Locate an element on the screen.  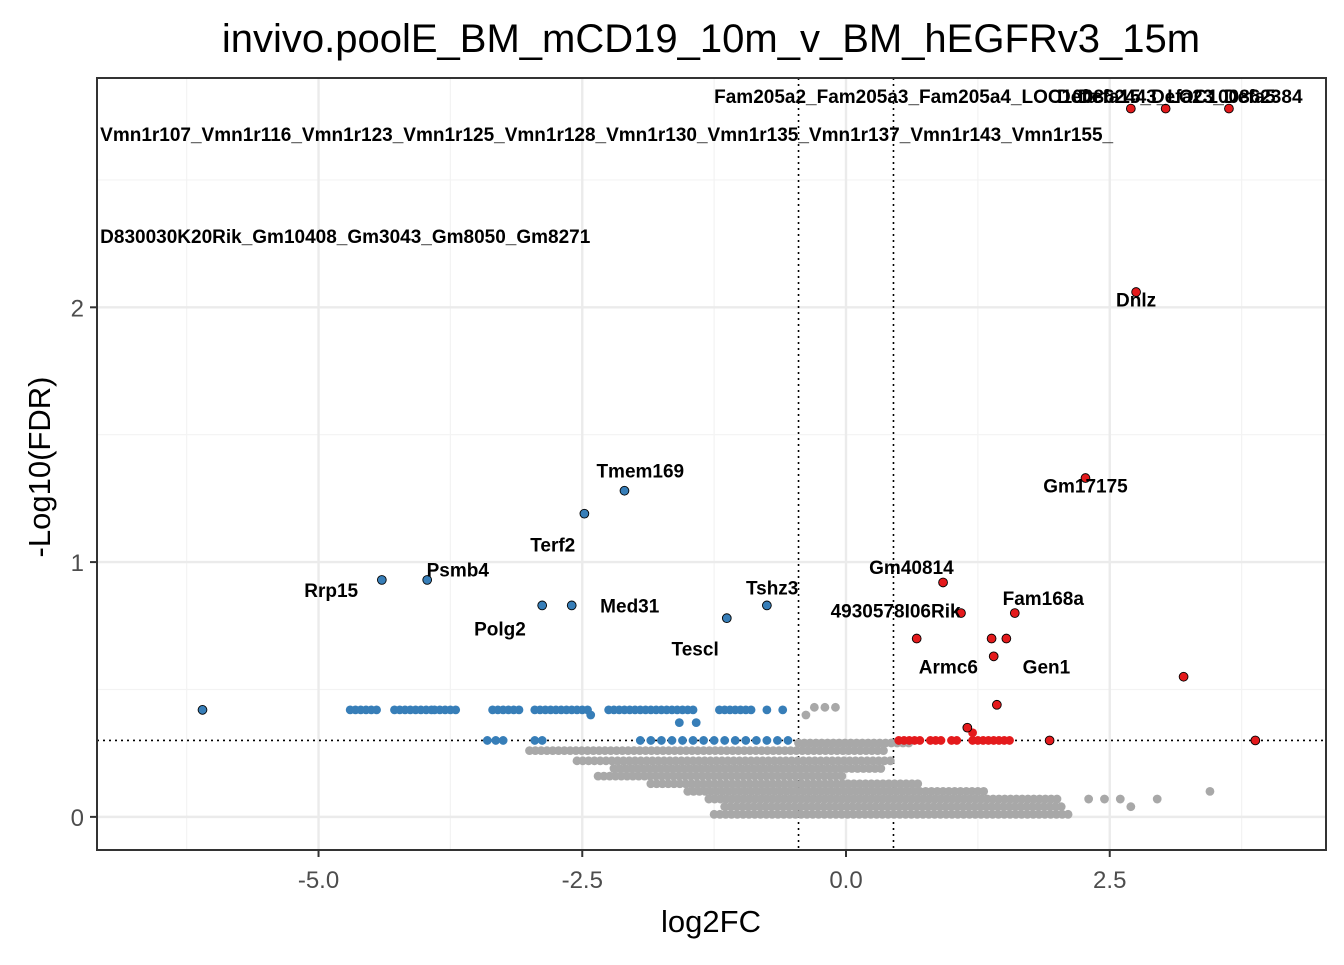
y-axis-title: -Log10(FDR) is located at coordinates (39, 467).